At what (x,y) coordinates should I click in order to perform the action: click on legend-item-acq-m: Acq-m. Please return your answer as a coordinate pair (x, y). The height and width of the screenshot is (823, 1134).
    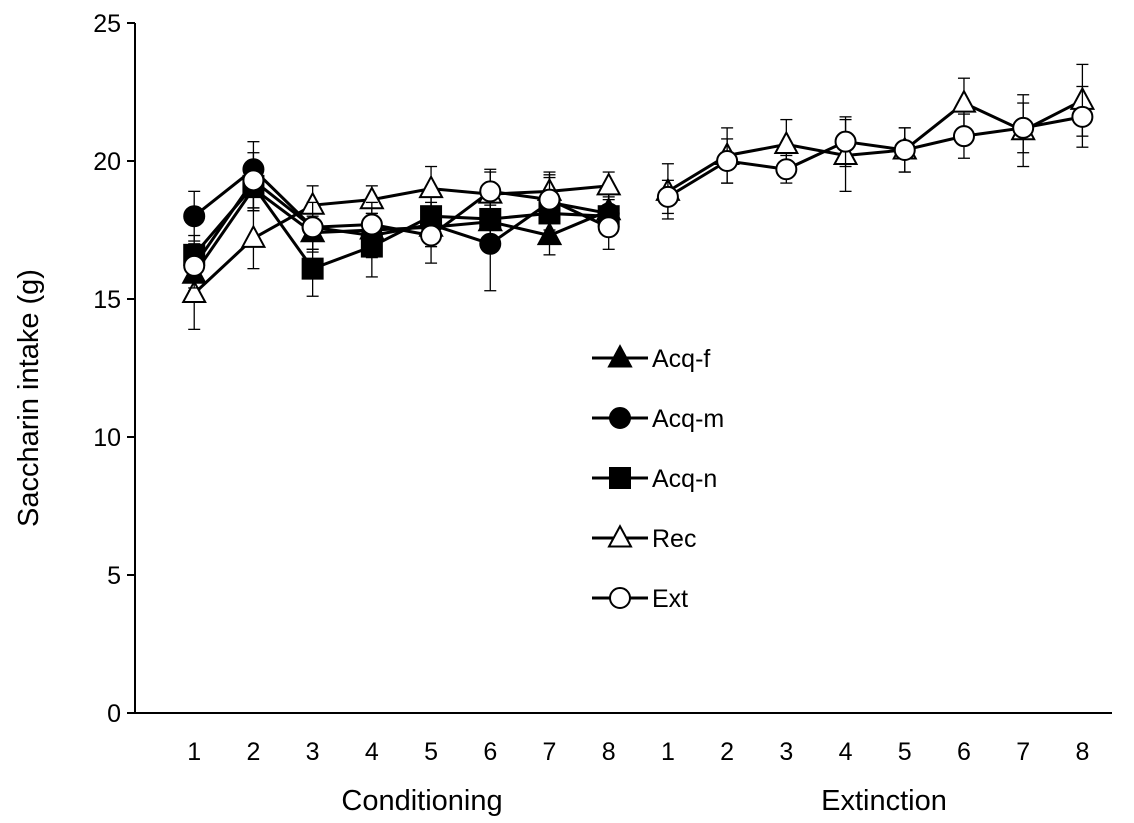
    Looking at the image, I should click on (658, 419).